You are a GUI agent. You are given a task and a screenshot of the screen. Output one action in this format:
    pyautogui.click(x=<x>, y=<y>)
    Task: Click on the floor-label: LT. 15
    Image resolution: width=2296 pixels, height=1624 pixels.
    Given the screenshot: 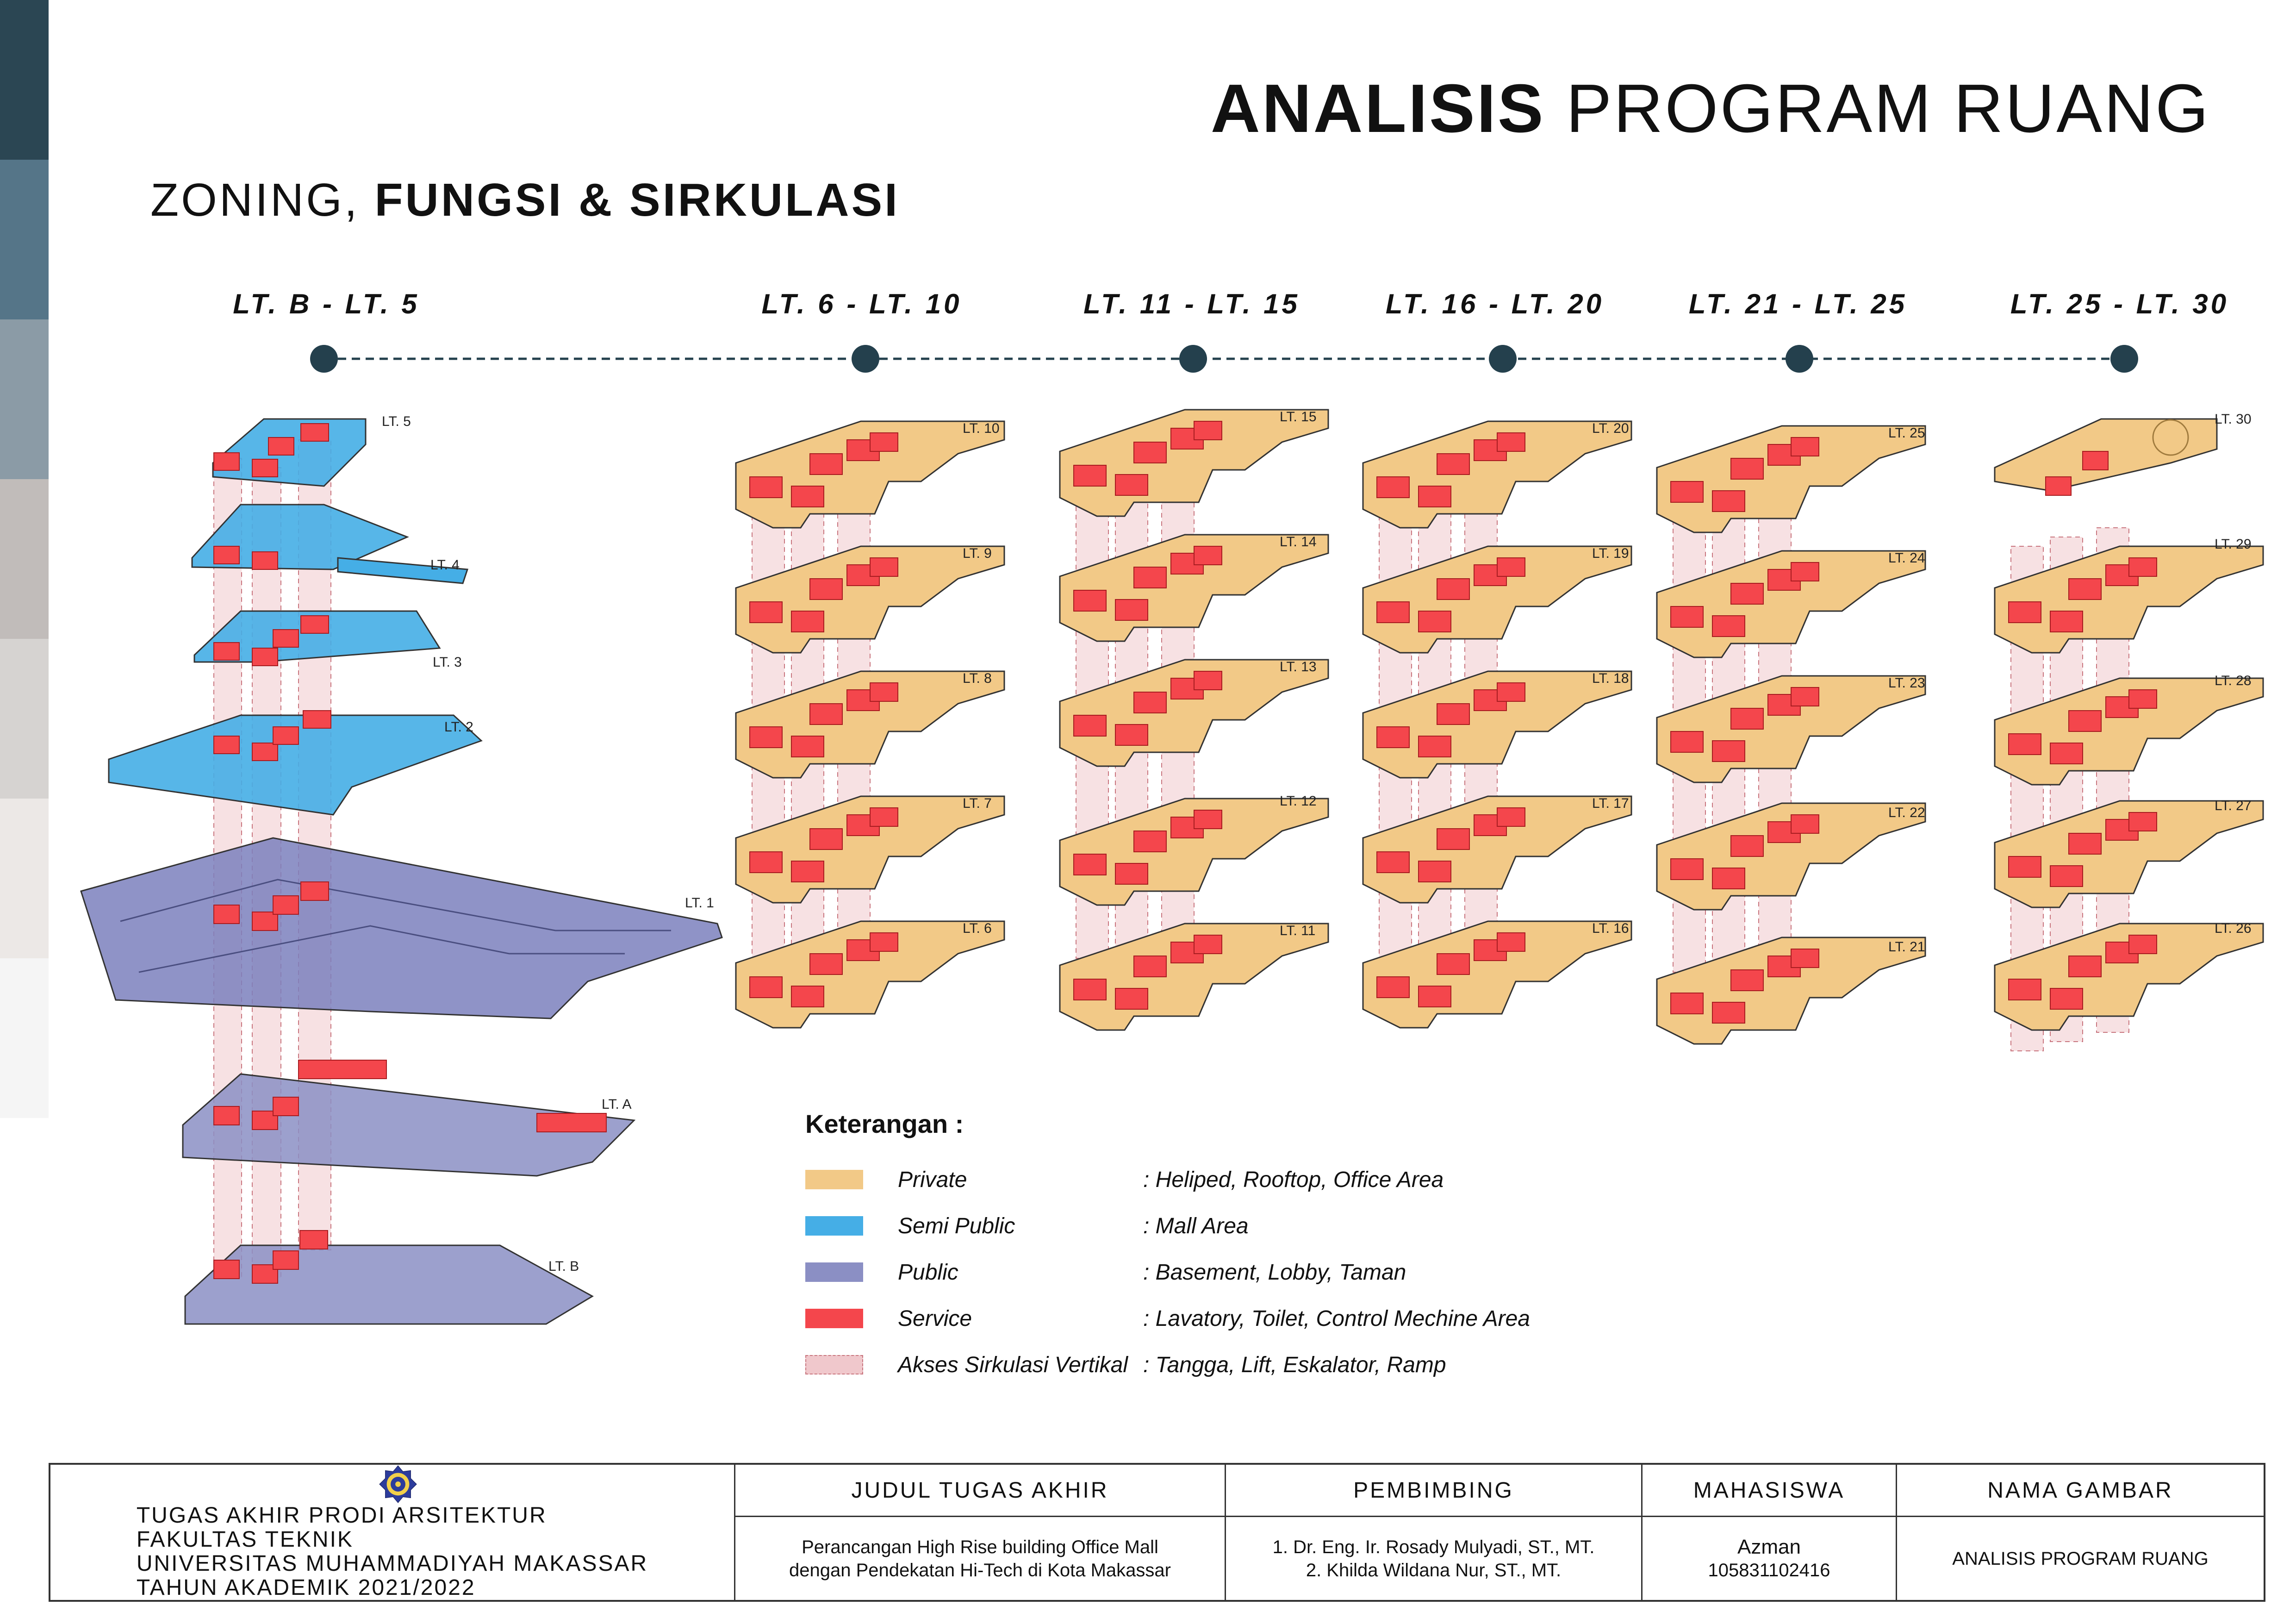 What is the action you would take?
    pyautogui.click(x=1298, y=417)
    